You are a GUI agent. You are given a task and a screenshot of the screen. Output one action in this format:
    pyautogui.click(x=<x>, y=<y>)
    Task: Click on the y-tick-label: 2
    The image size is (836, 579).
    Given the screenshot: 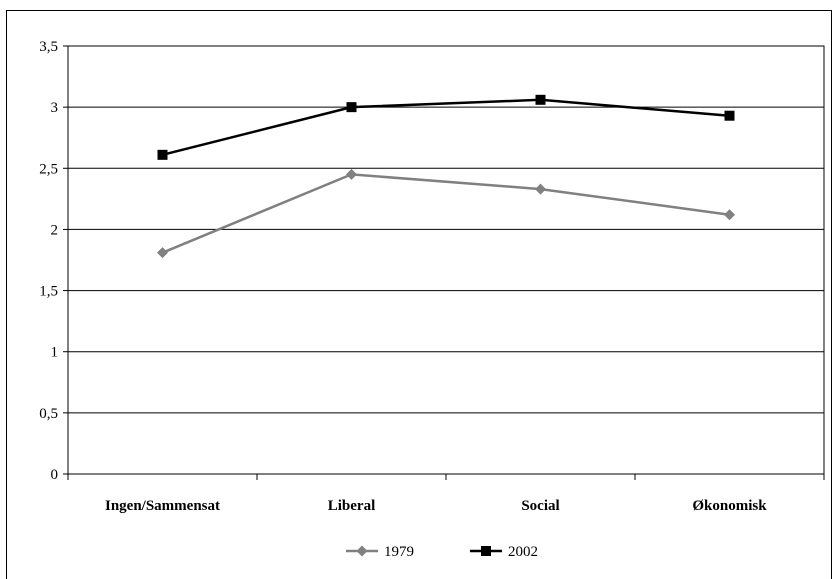 What is the action you would take?
    pyautogui.click(x=55, y=230)
    